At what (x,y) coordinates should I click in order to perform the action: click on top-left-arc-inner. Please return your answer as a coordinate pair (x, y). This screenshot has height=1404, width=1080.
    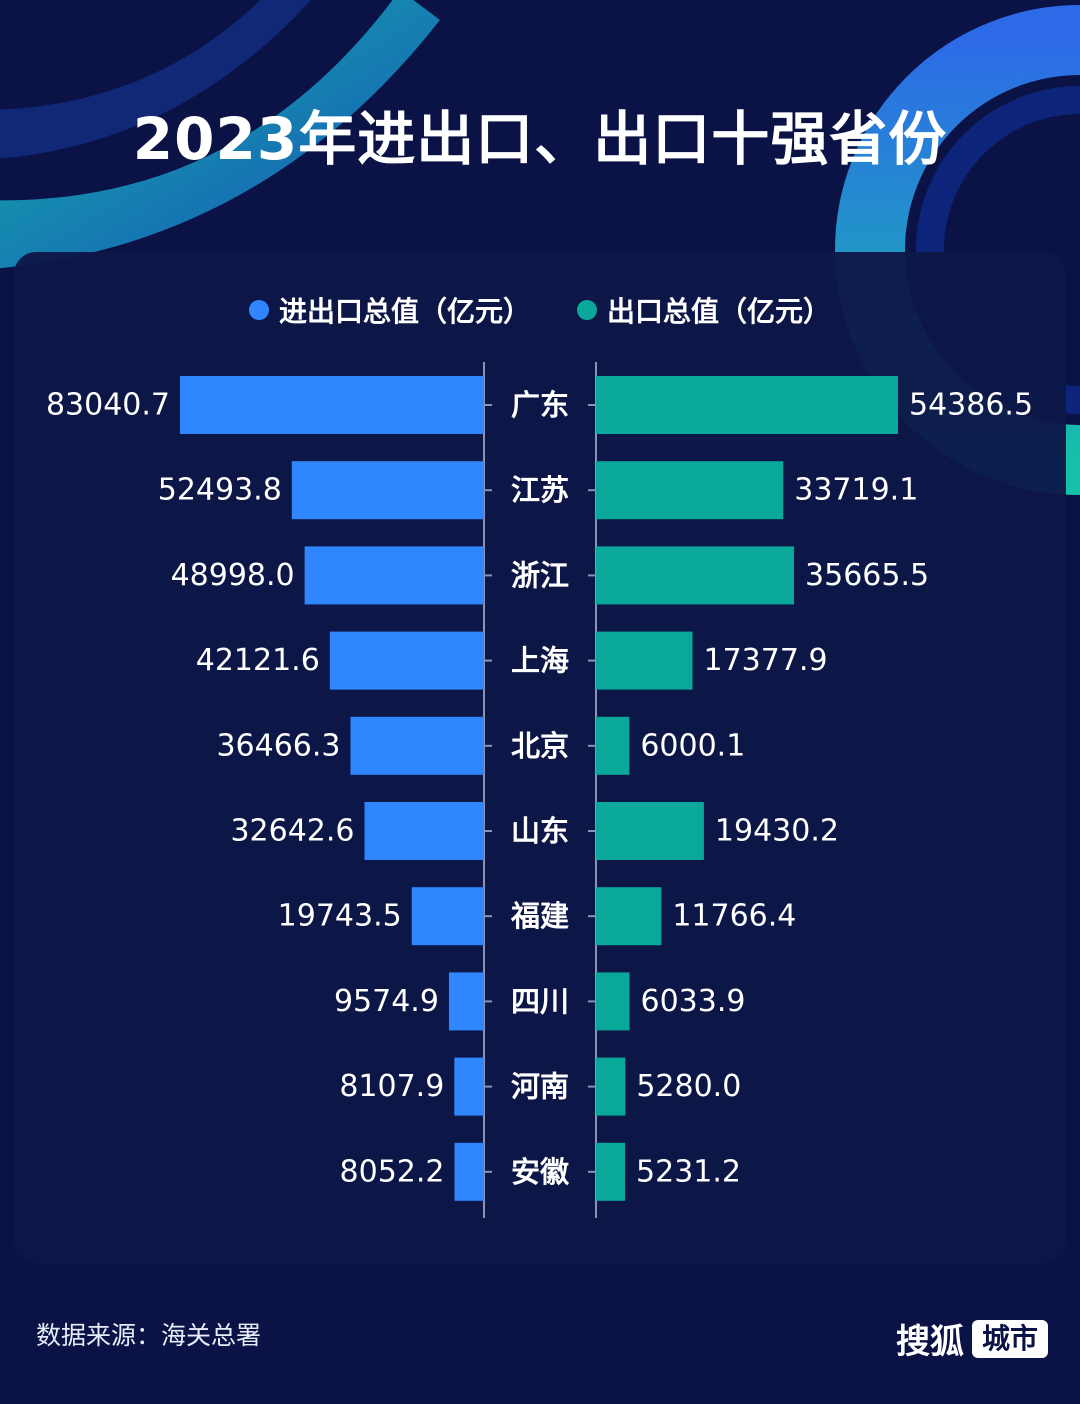
    Looking at the image, I should click on (155, 79).